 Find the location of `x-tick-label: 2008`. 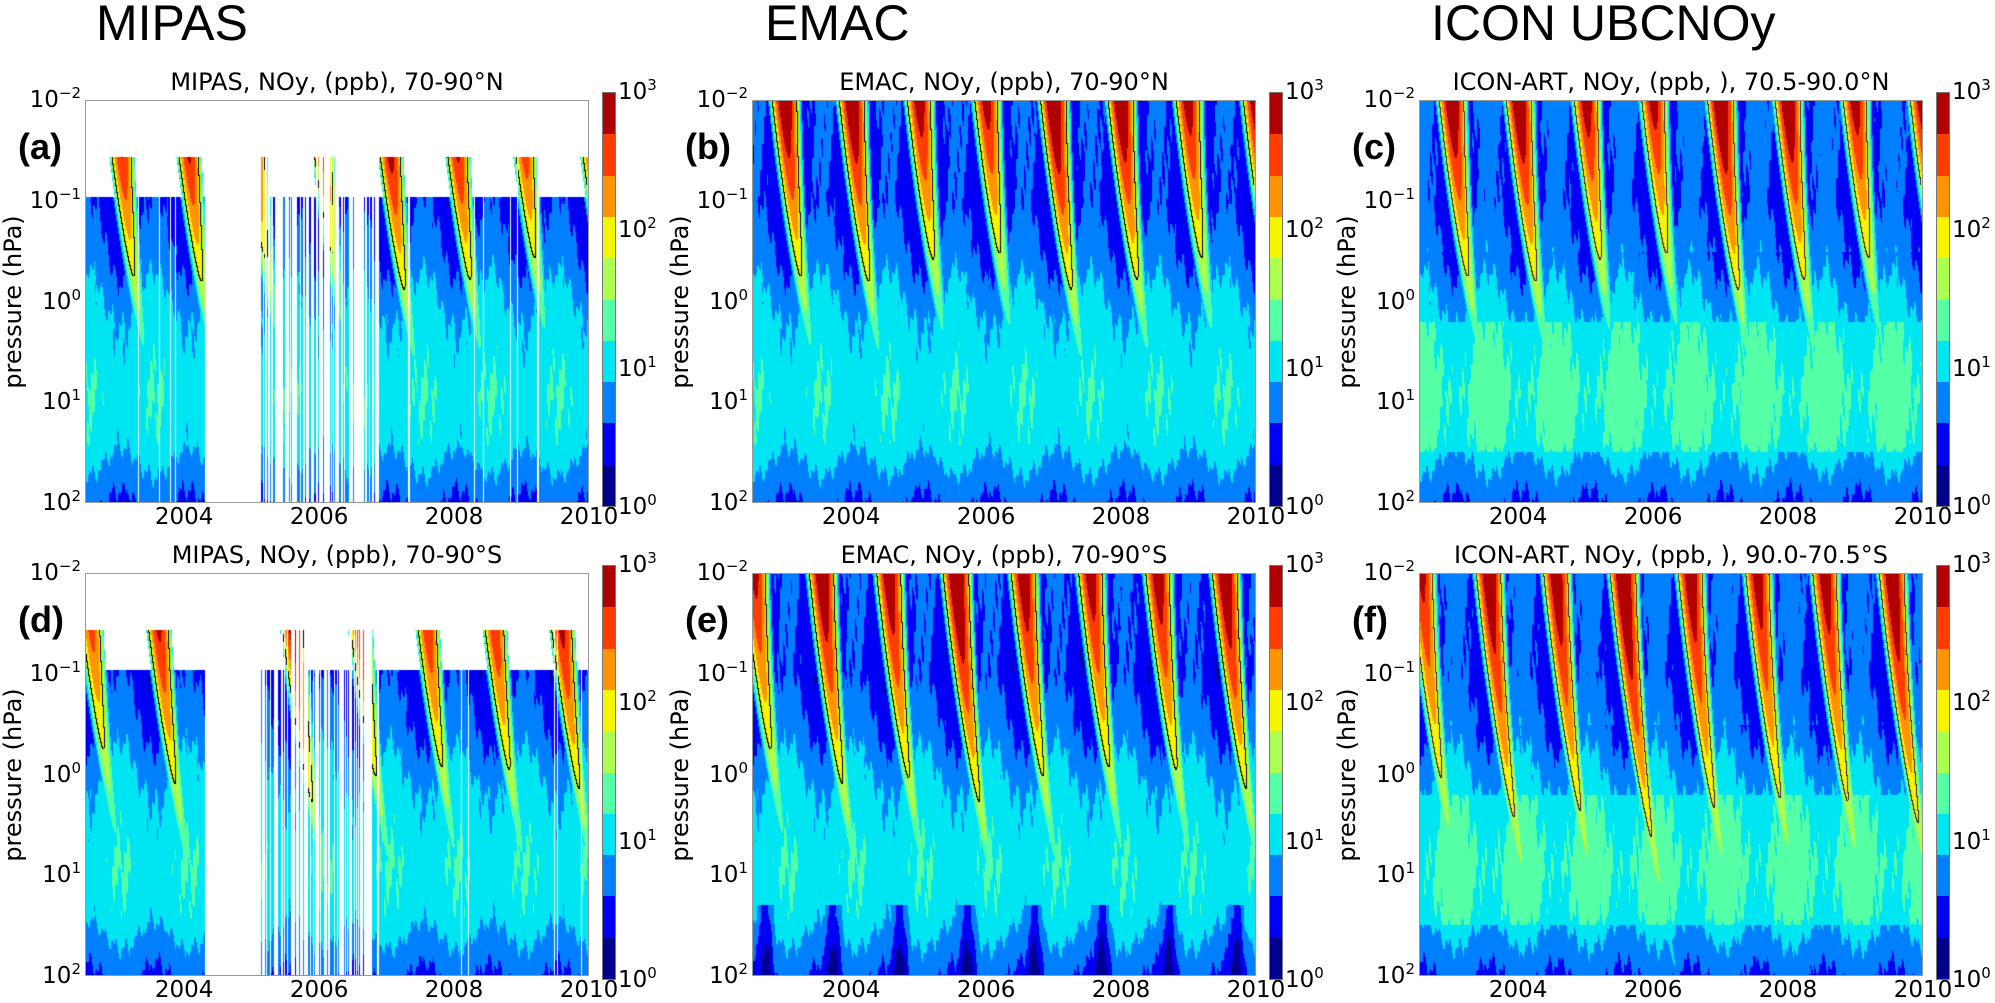

x-tick-label: 2008 is located at coordinates (1788, 990).